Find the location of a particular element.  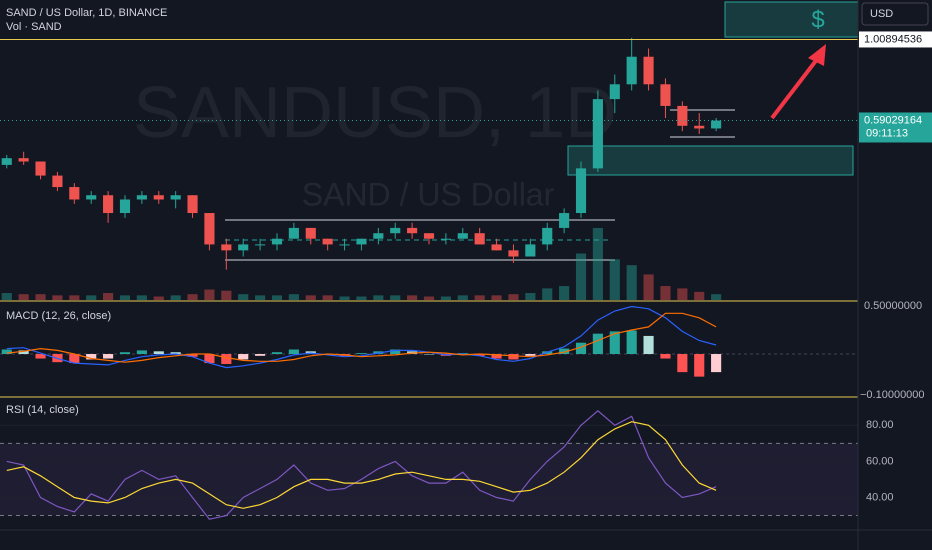

last-price-label: 0.59029164 is located at coordinates (893, 120).